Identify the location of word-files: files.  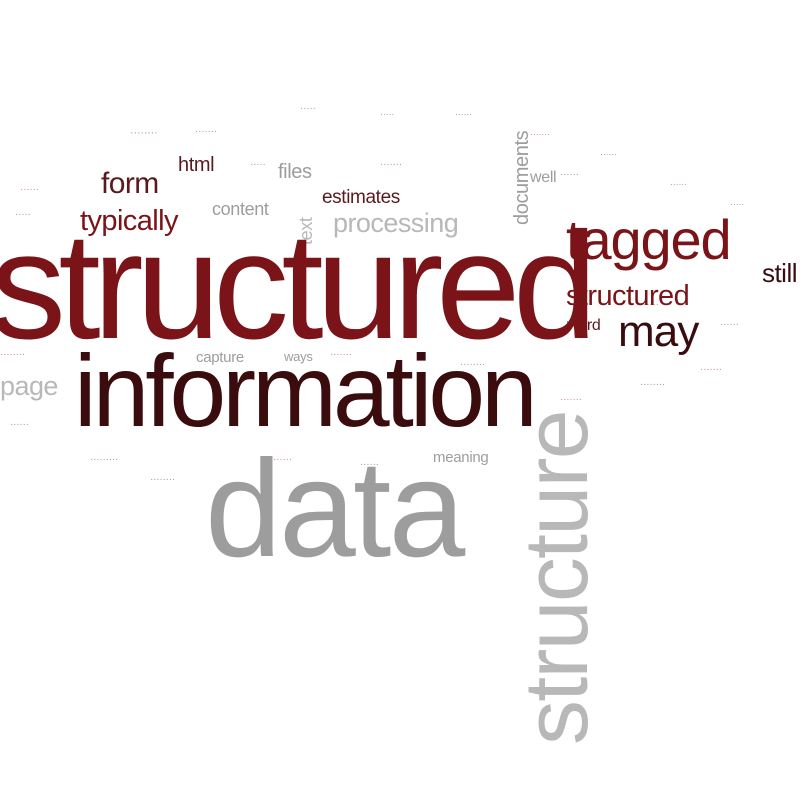
(295, 172).